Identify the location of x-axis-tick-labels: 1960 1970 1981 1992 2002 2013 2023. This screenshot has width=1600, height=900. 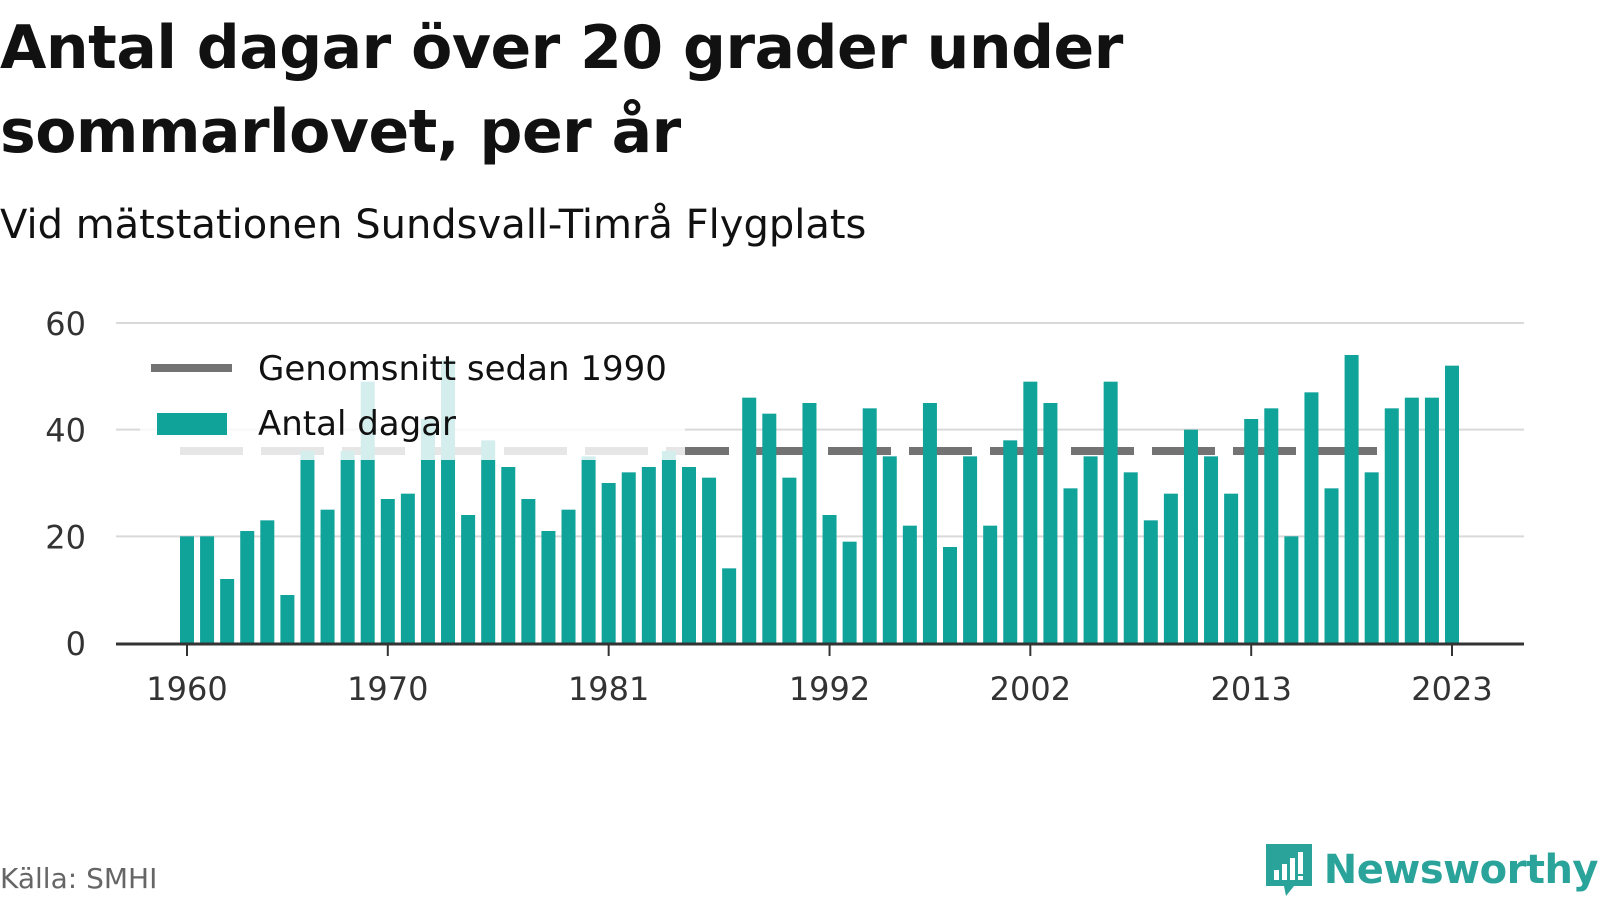
(819, 689).